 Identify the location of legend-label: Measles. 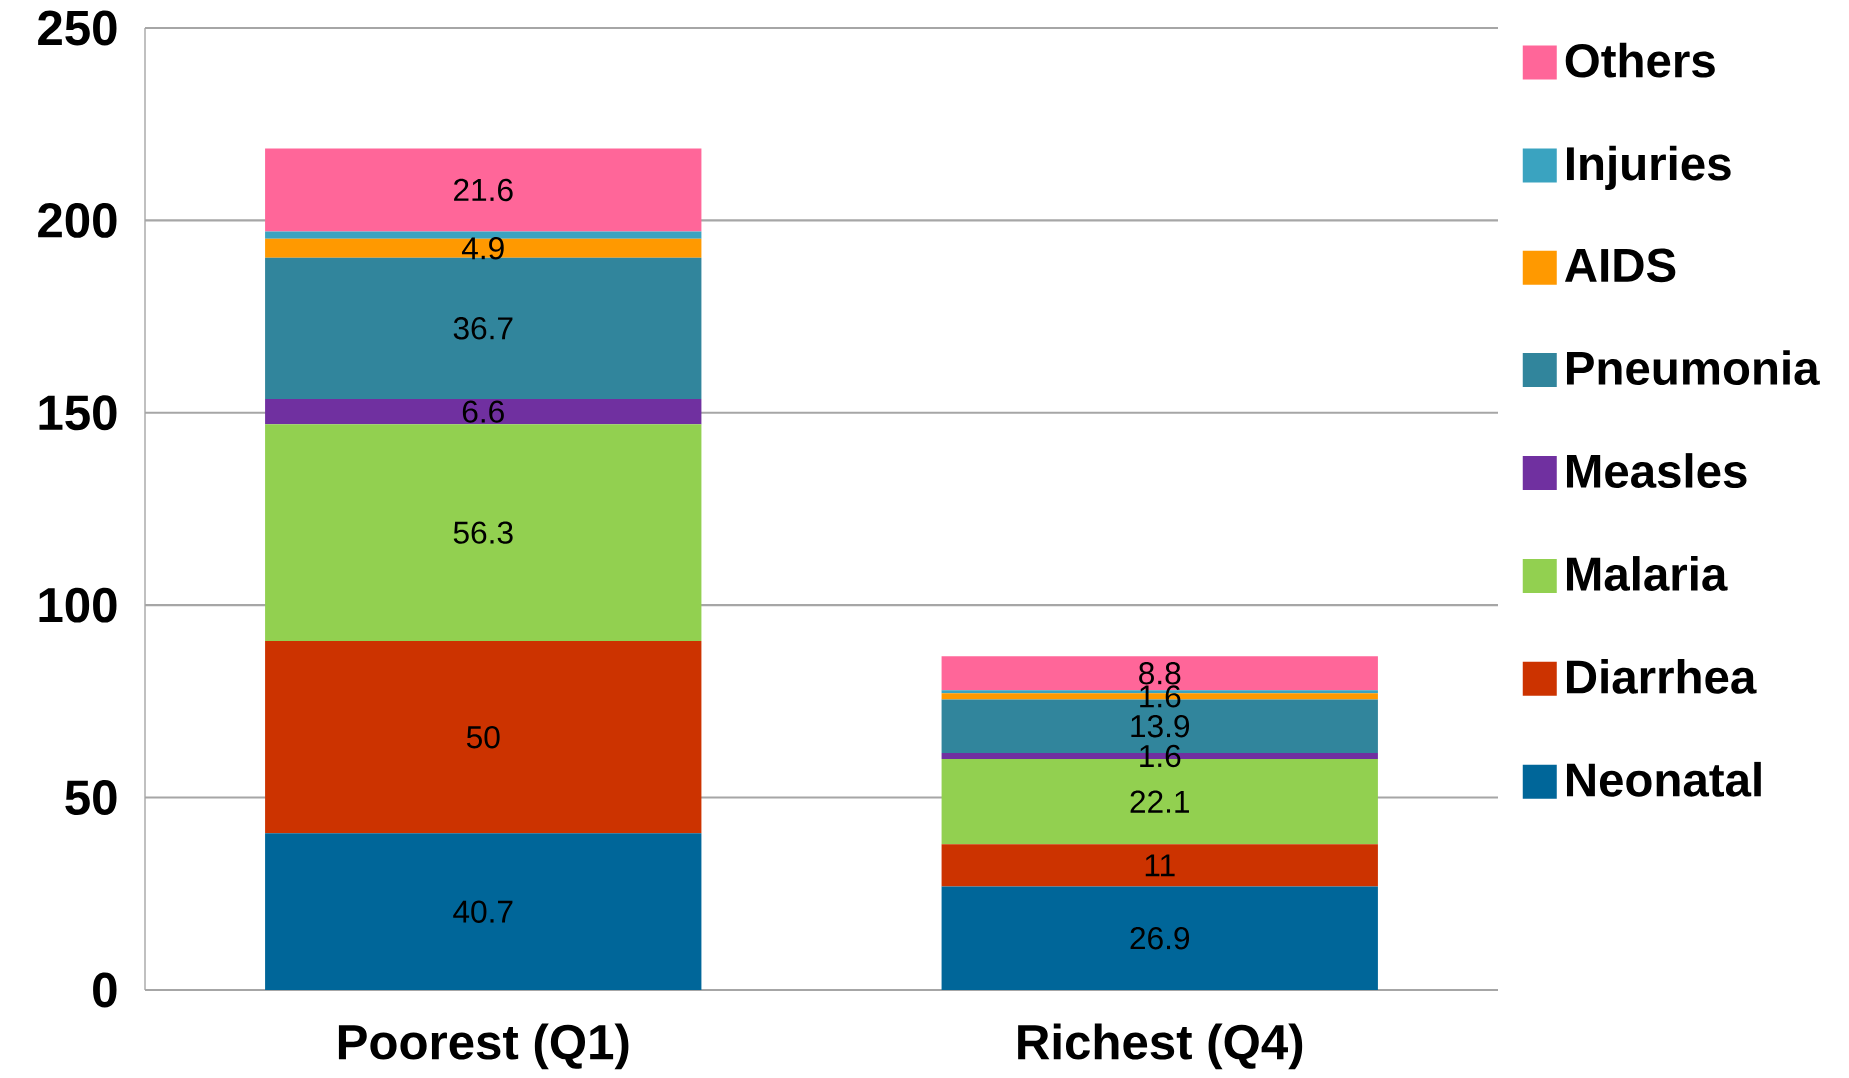
(1656, 470).